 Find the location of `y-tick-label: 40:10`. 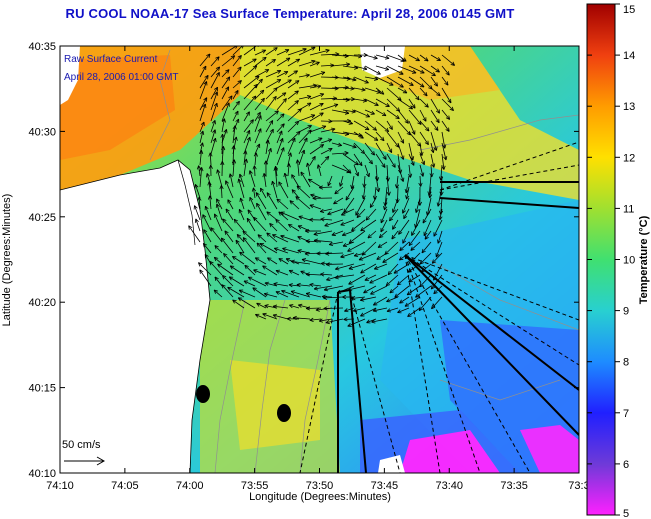

y-tick-label: 40:10 is located at coordinates (42, 474).